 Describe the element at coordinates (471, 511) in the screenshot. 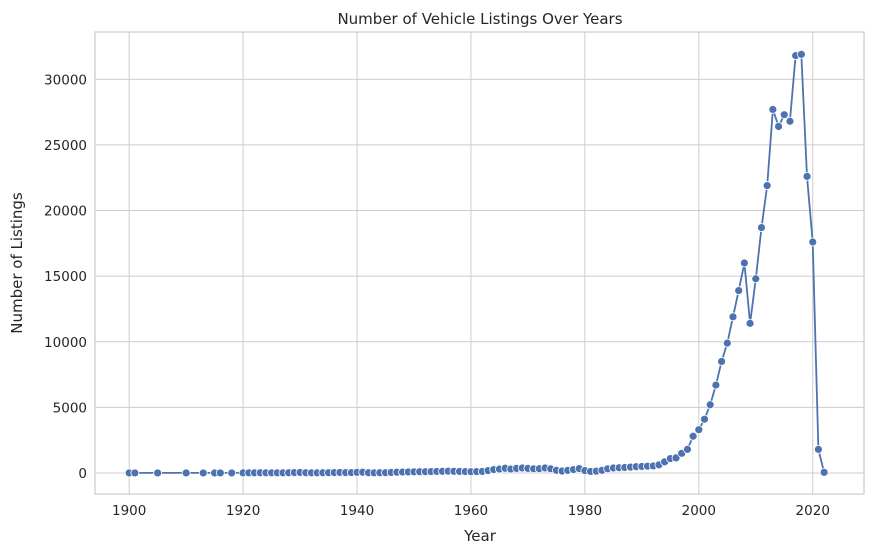

I see `x-tick-label: 1960` at that location.